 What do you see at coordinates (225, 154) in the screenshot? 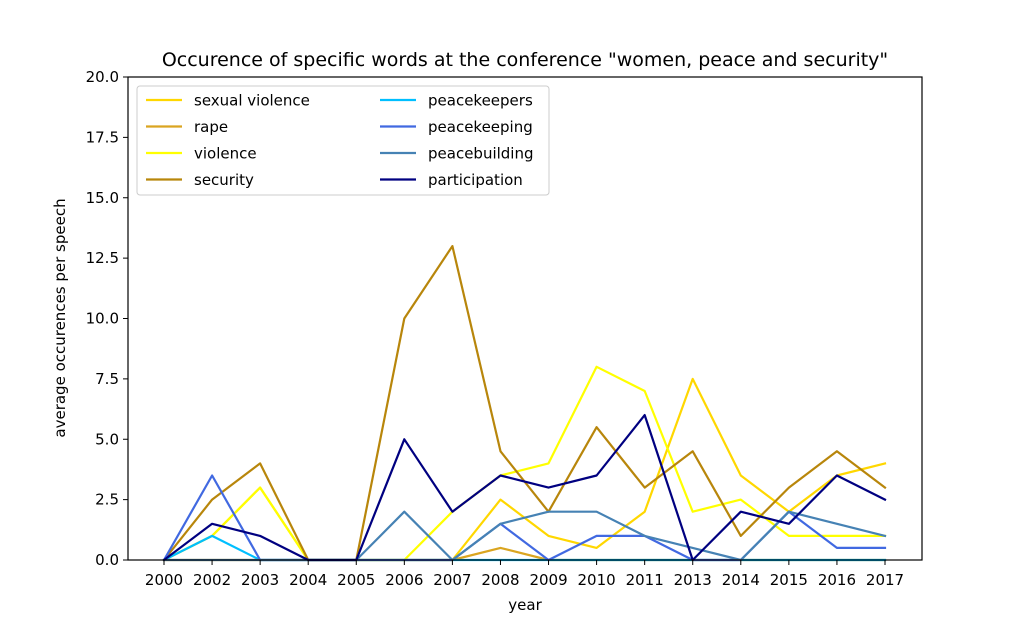
I see `legend-label: violence` at bounding box center [225, 154].